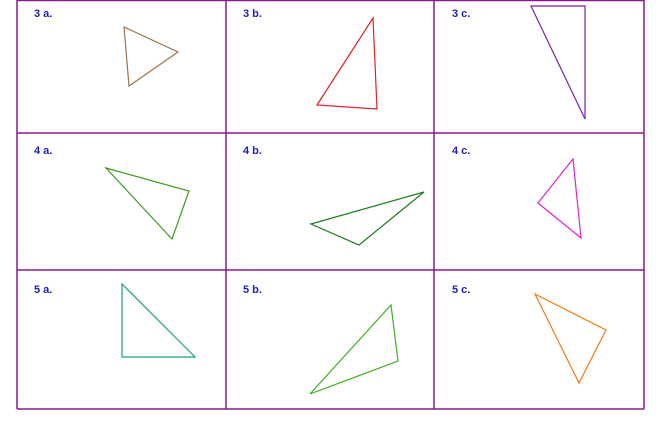 The height and width of the screenshot is (423, 665). What do you see at coordinates (461, 14) in the screenshot?
I see `cell-label-3c: 3 c.` at bounding box center [461, 14].